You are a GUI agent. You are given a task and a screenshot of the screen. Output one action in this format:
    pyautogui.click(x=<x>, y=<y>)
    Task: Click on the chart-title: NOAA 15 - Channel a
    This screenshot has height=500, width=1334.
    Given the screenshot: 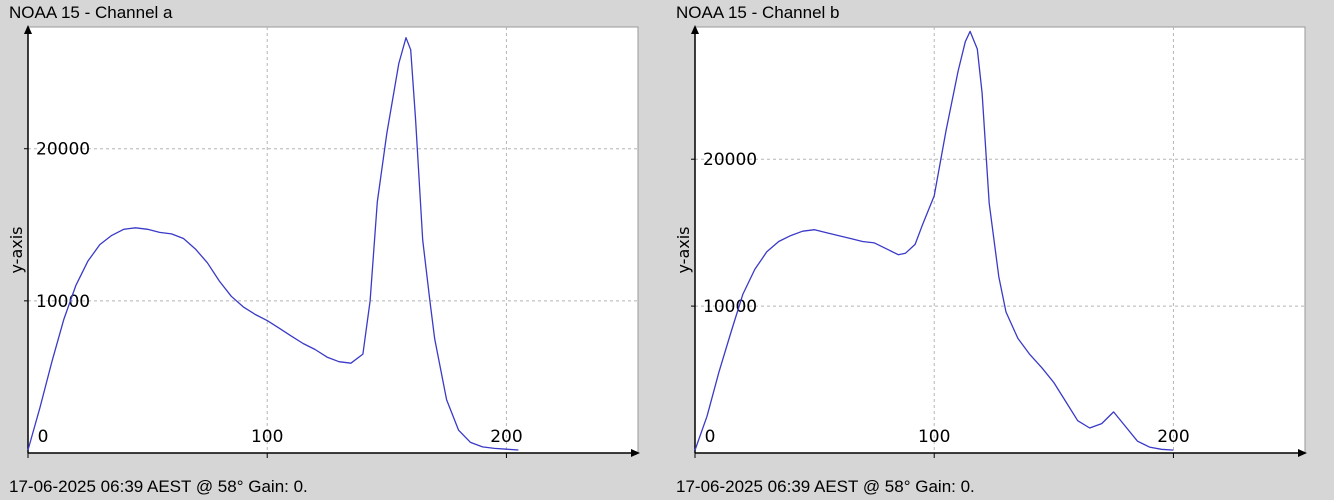 What is the action you would take?
    pyautogui.click(x=91, y=12)
    